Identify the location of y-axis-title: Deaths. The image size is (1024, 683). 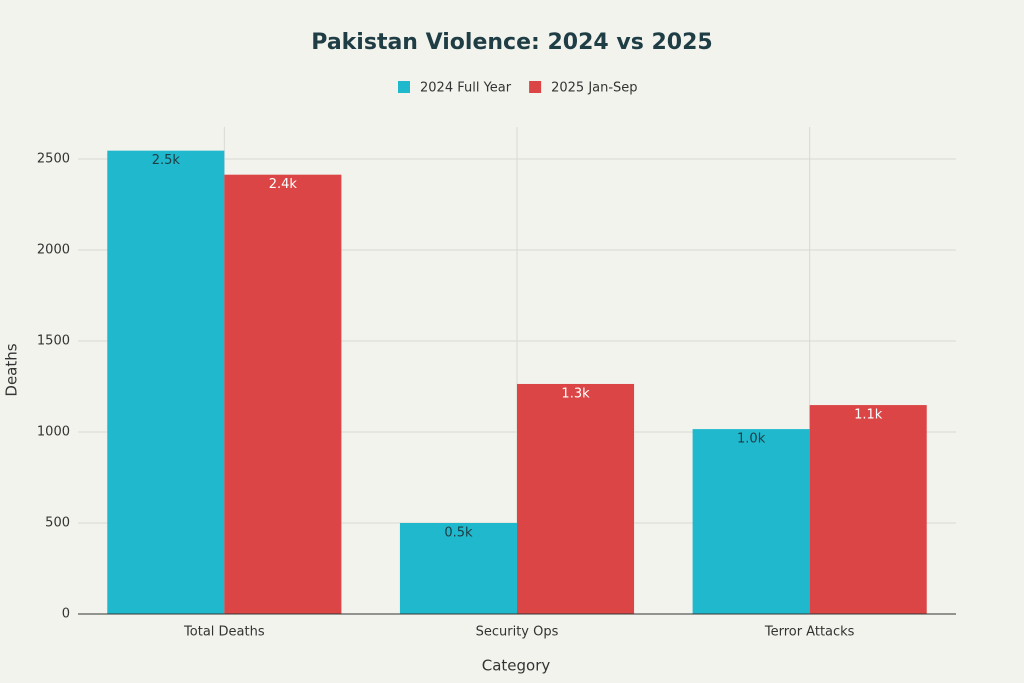
(12, 369).